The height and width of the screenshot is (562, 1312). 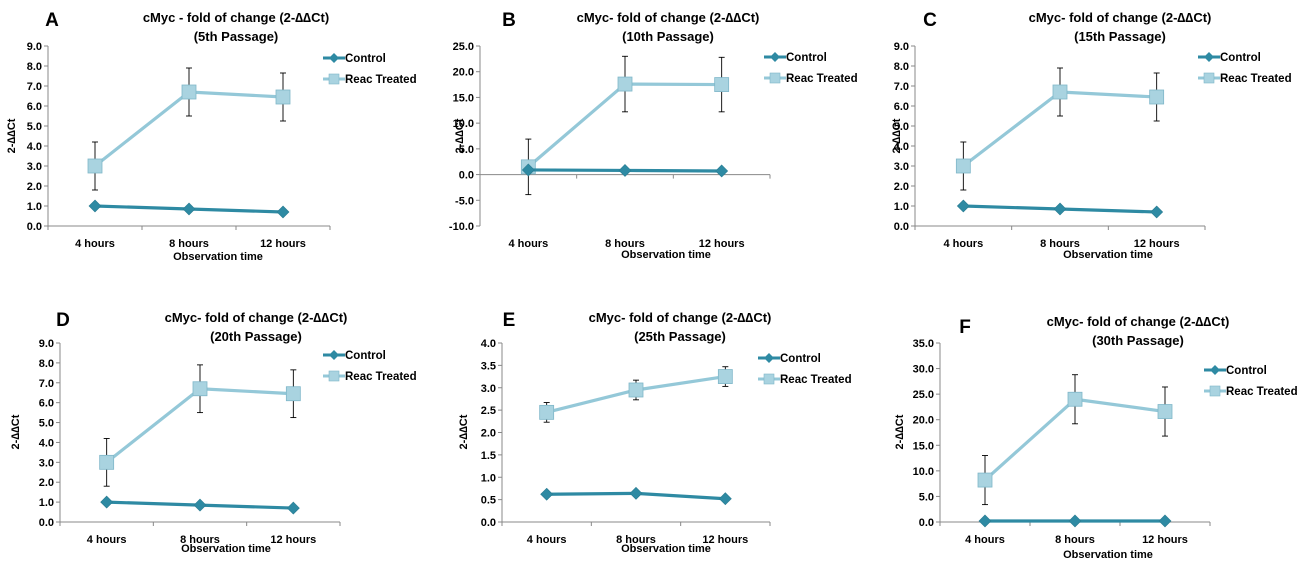 What do you see at coordinates (461, 227) in the screenshot?
I see `y-tick-label: -10.0` at bounding box center [461, 227].